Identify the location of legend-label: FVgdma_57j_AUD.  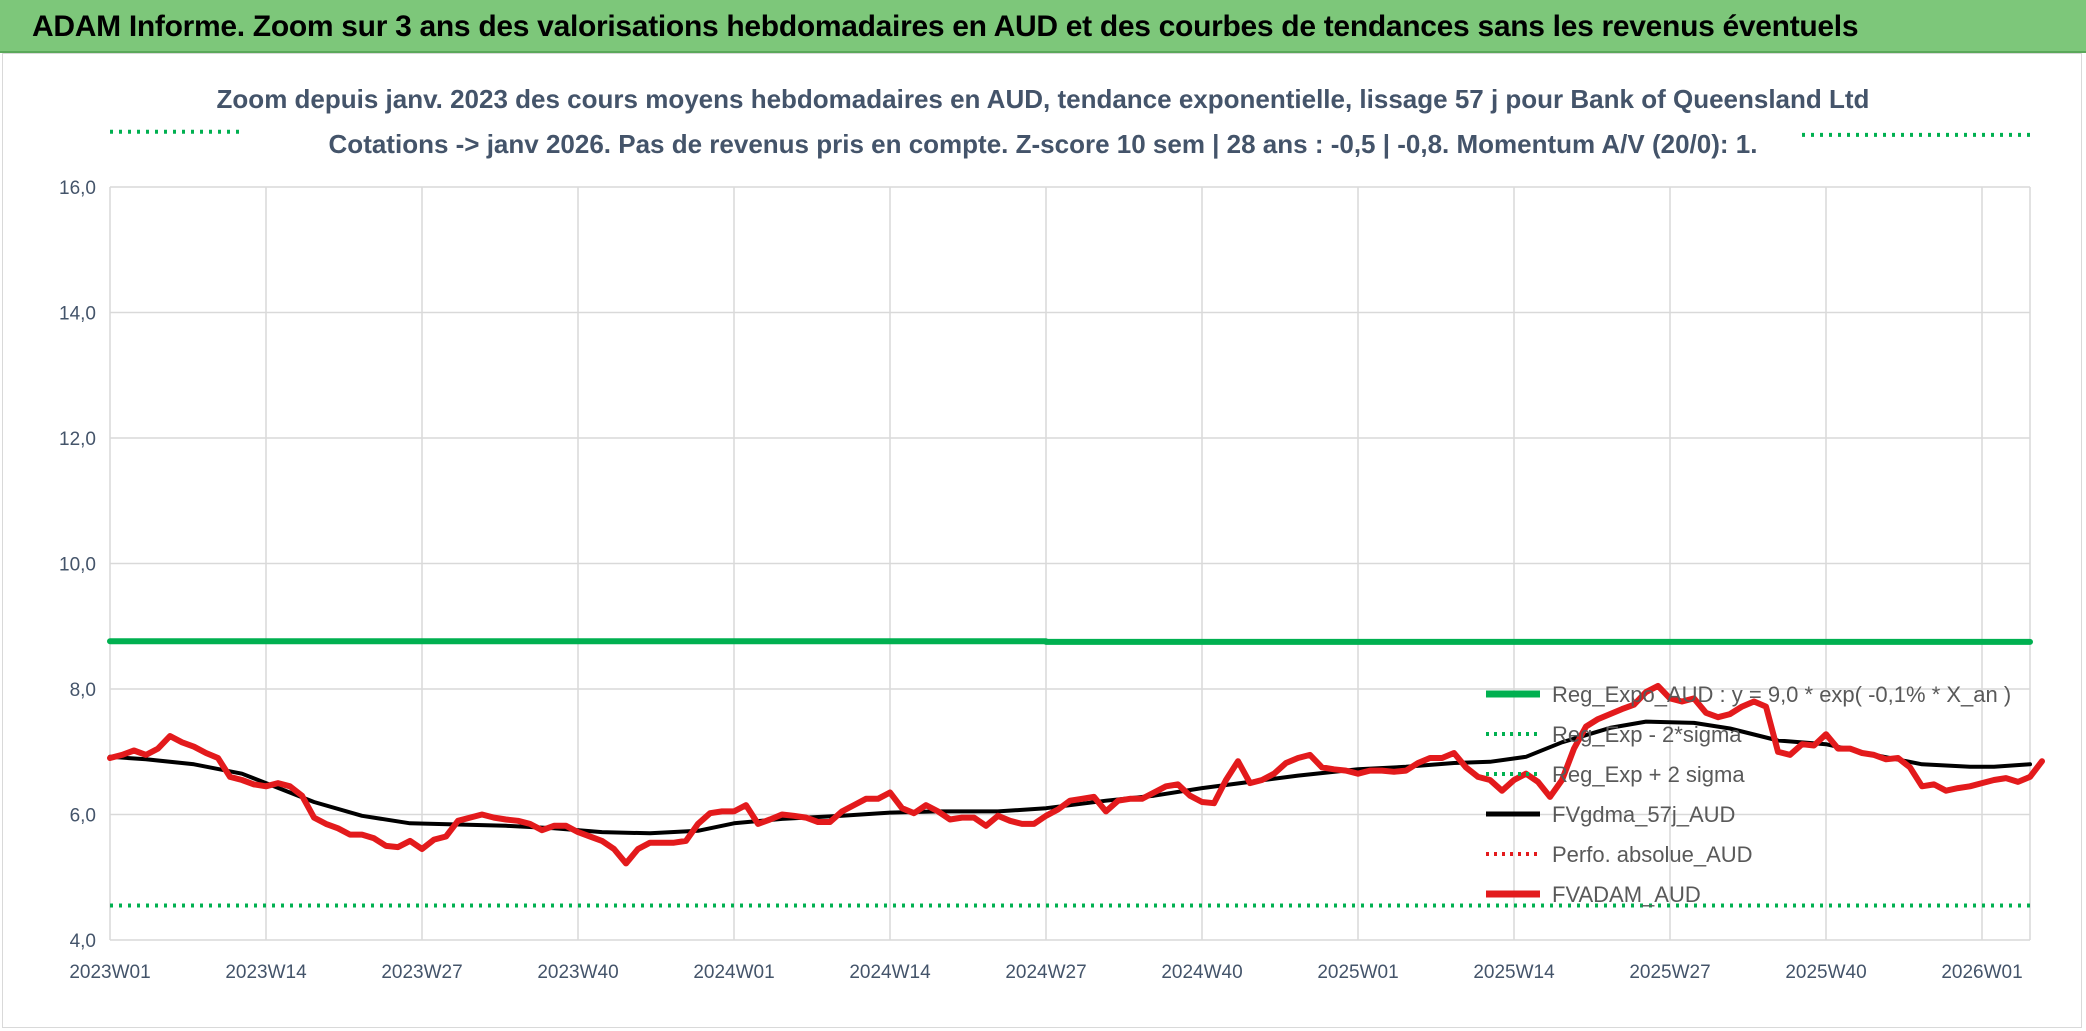
(1643, 814).